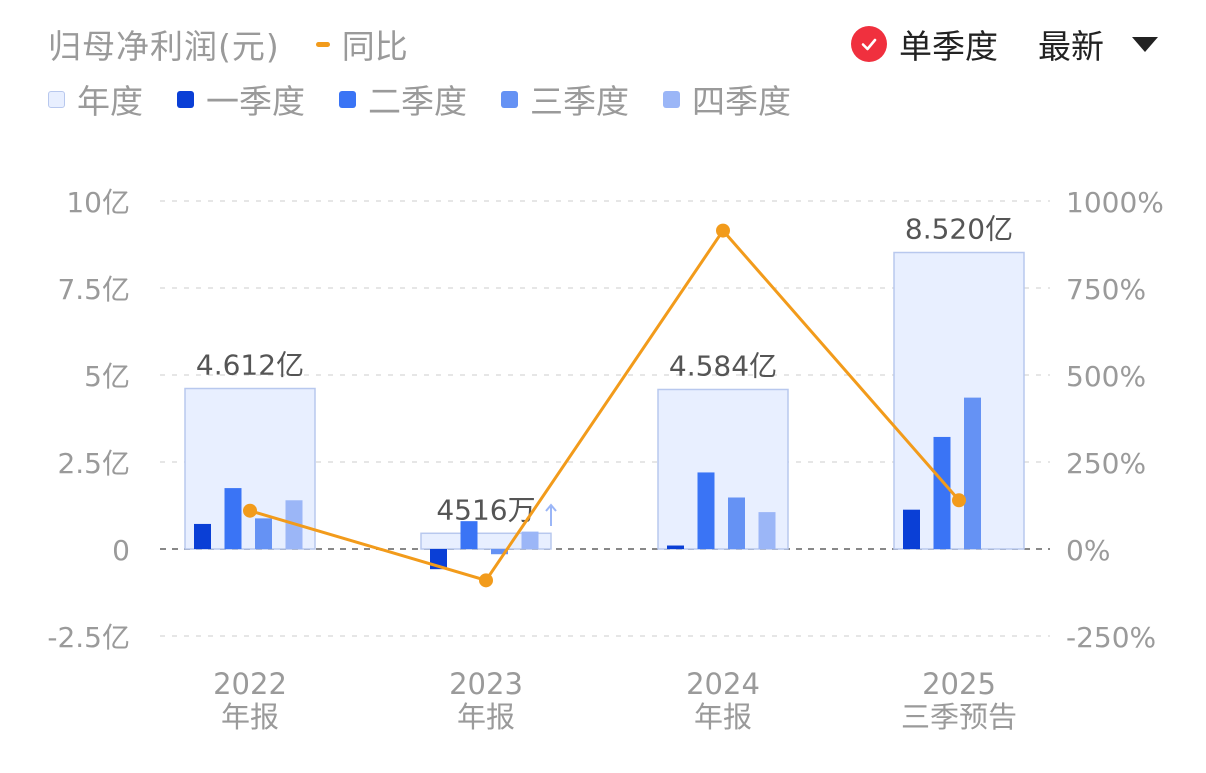 The width and height of the screenshot is (1206, 773). Describe the element at coordinates (110, 101) in the screenshot. I see `legend-label: 年度` at that location.